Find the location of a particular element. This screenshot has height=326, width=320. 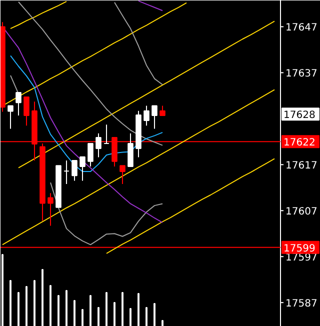

y-tick-label: 17607 is located at coordinates (302, 212).